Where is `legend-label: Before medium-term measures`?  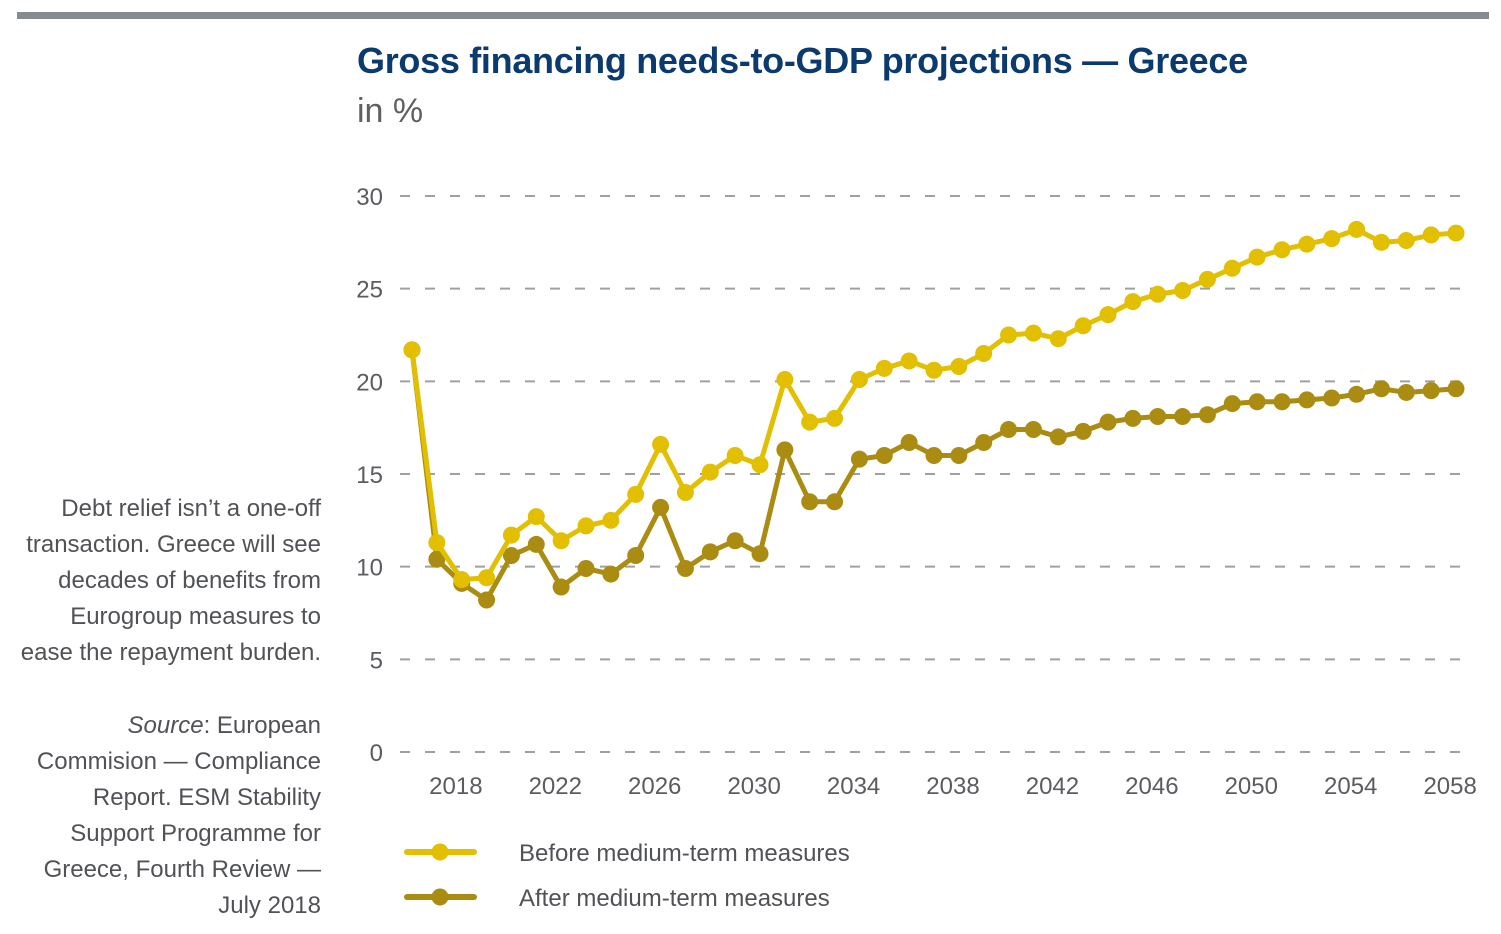
legend-label: Before medium-term measures is located at coordinates (684, 853).